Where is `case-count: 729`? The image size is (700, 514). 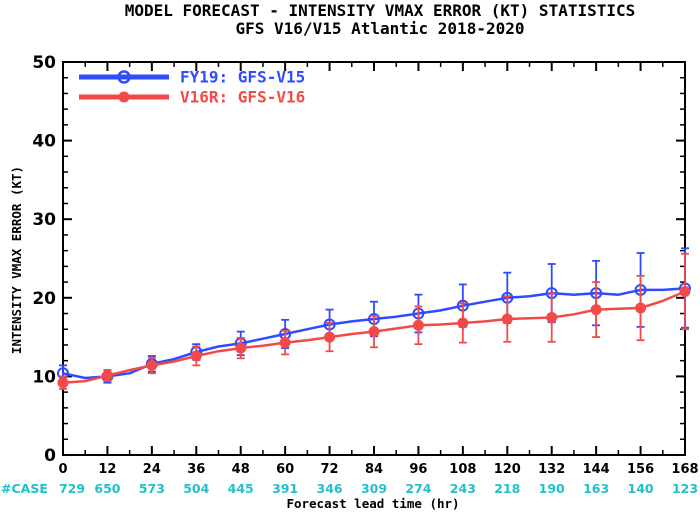 case-count: 729 is located at coordinates (72, 488).